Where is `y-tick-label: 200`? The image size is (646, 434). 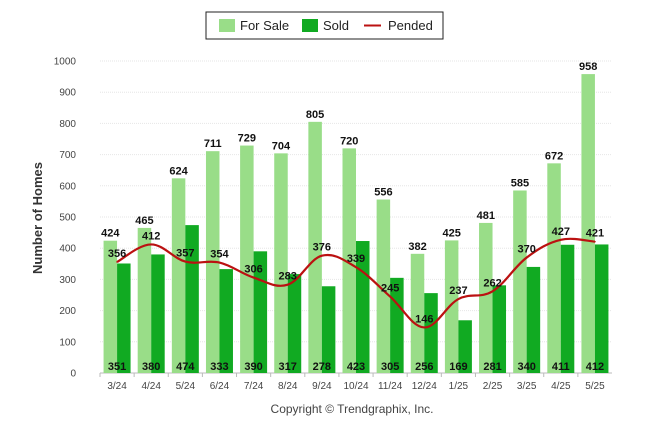
y-tick-label: 200 is located at coordinates (67, 311).